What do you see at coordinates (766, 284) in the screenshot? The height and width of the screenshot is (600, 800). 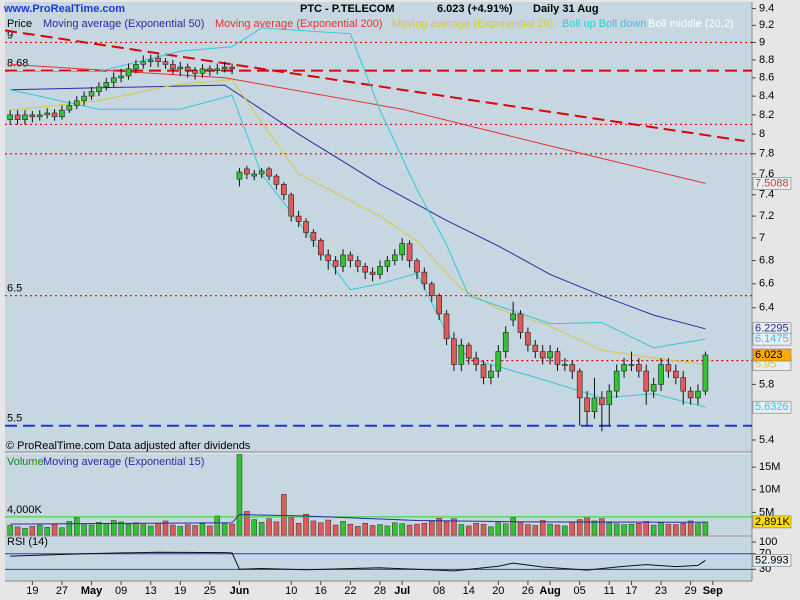 I see `y-tick-label: 6.6` at bounding box center [766, 284].